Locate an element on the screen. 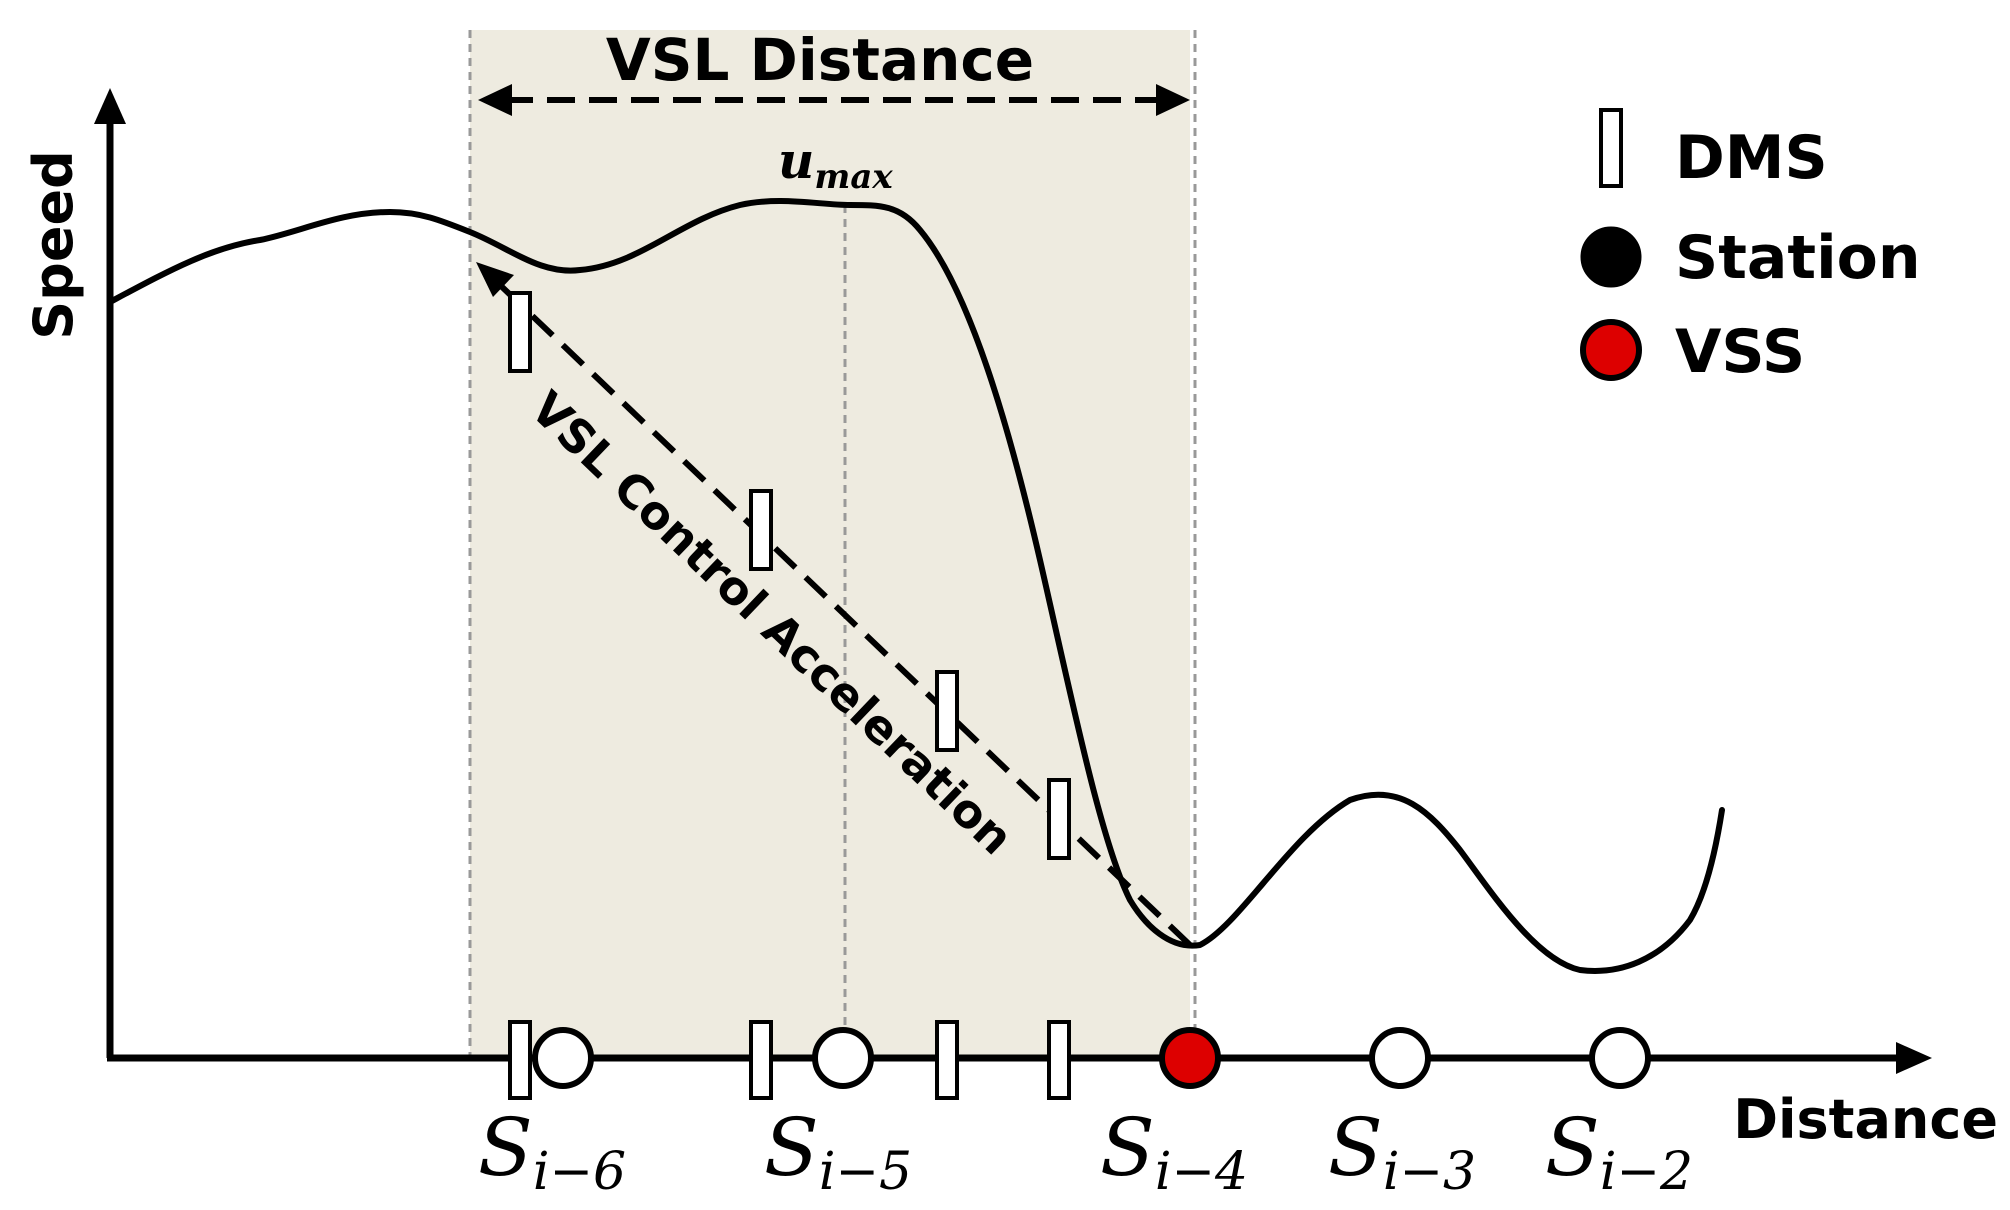  y-axis-label: Speed is located at coordinates (53, 244).